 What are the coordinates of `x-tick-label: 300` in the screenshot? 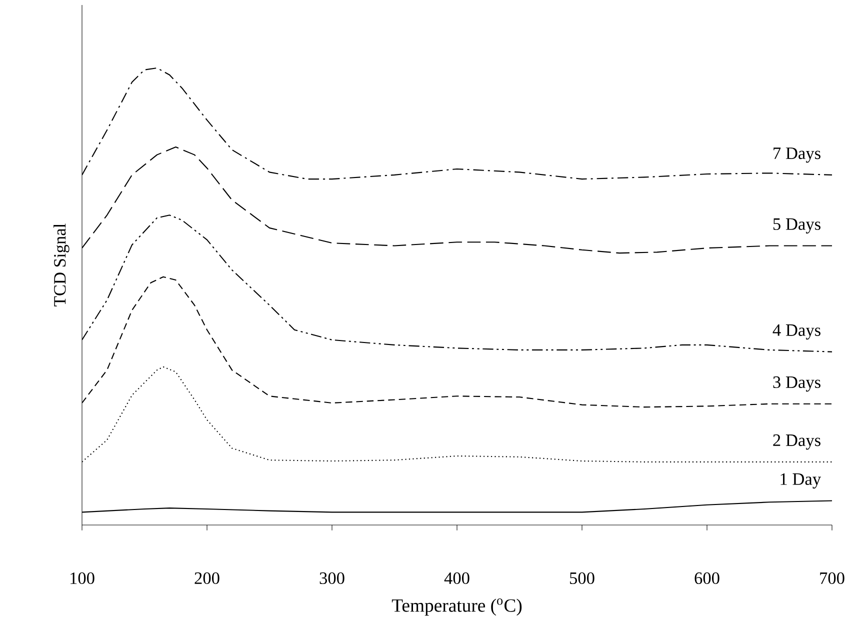 It's located at (332, 578).